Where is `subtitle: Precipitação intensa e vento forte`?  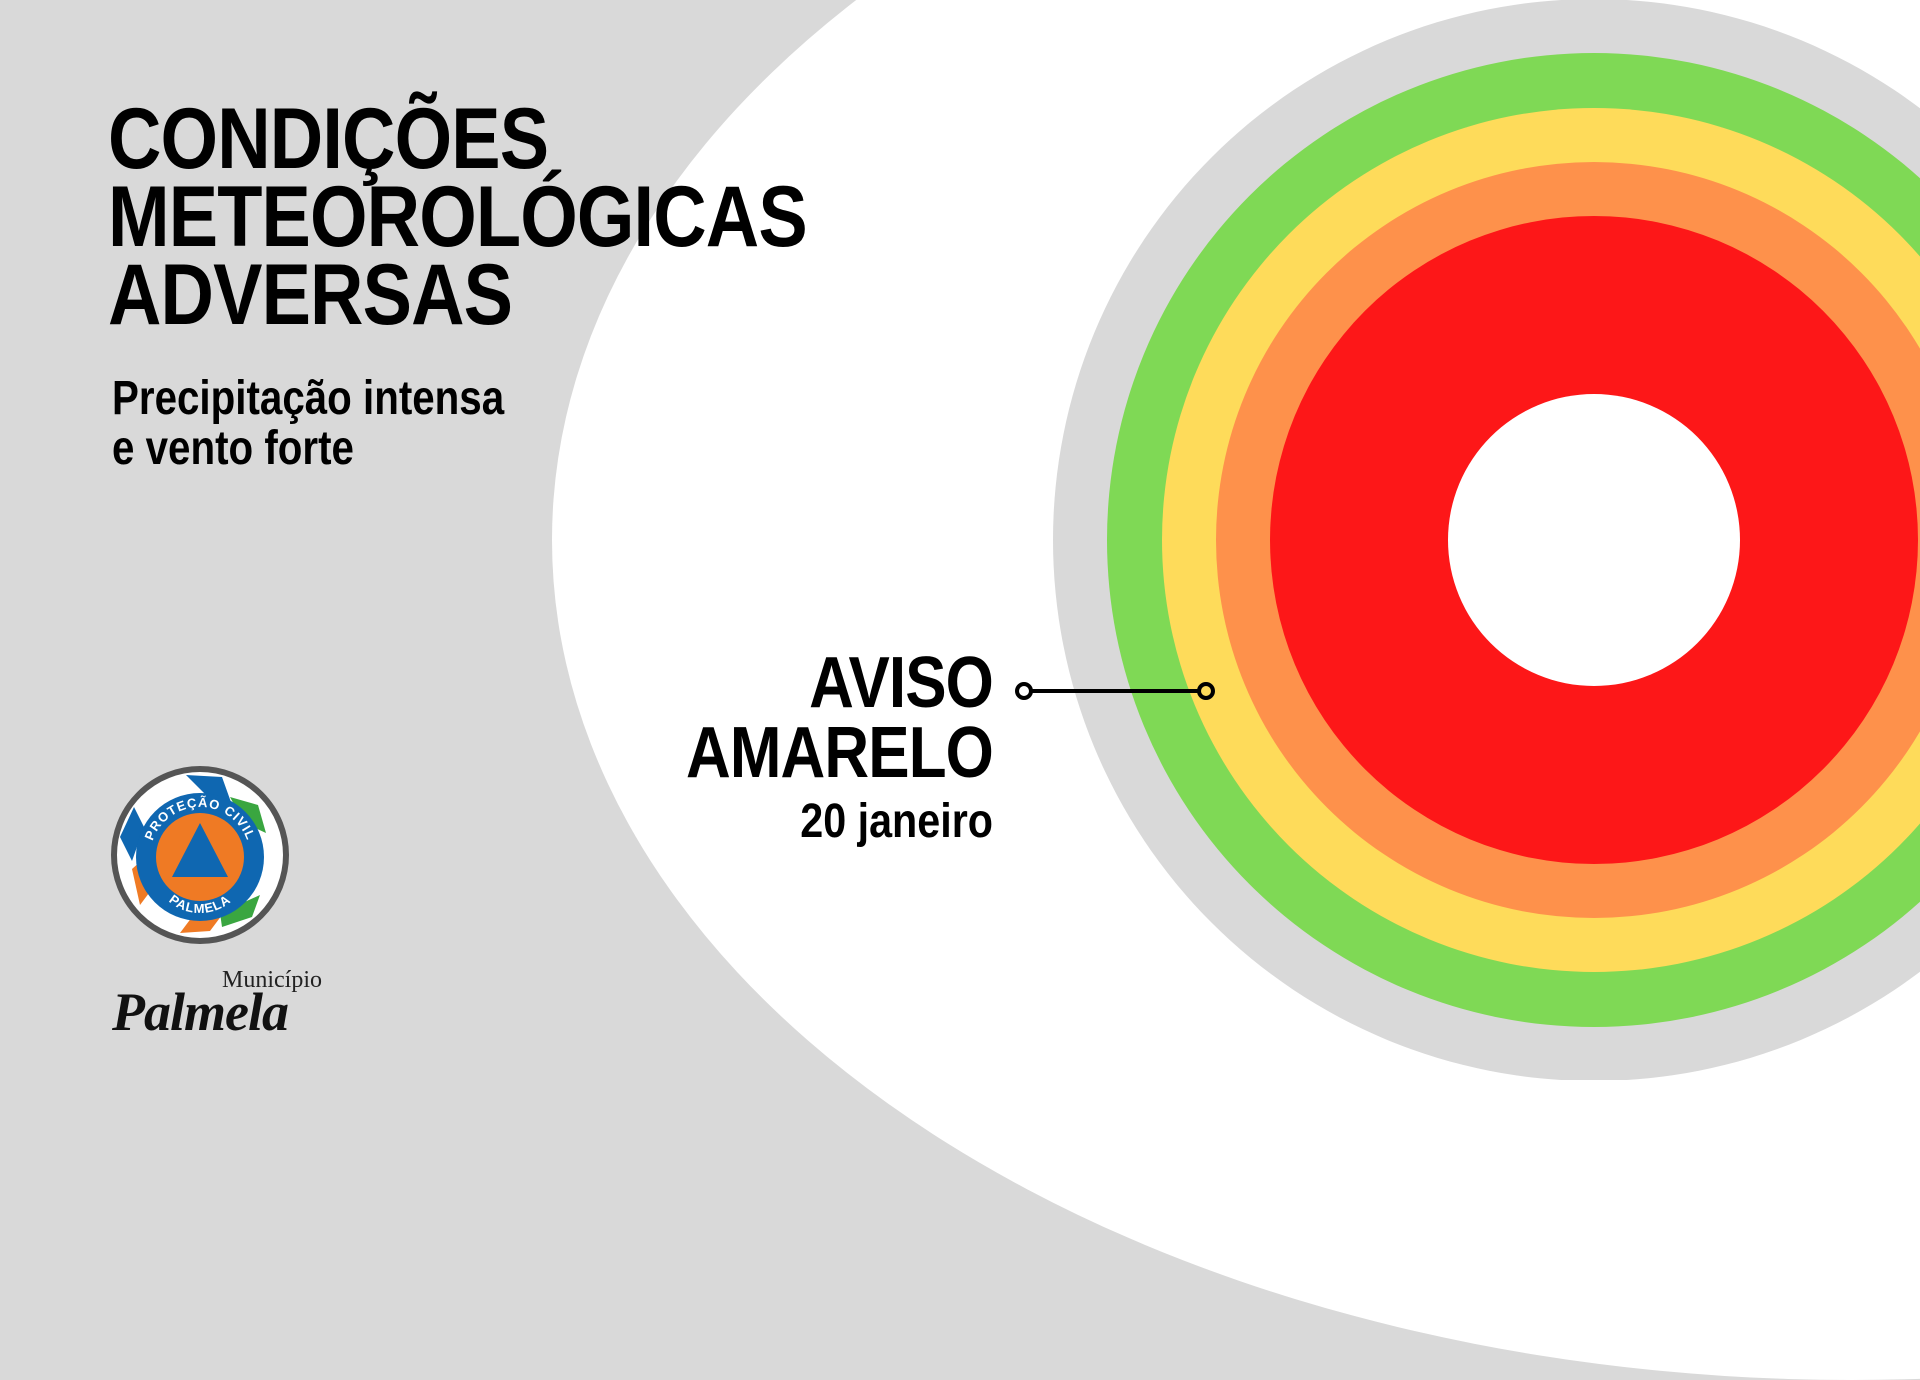
subtitle: Precipitação intensa e vento forte is located at coordinates (308, 424).